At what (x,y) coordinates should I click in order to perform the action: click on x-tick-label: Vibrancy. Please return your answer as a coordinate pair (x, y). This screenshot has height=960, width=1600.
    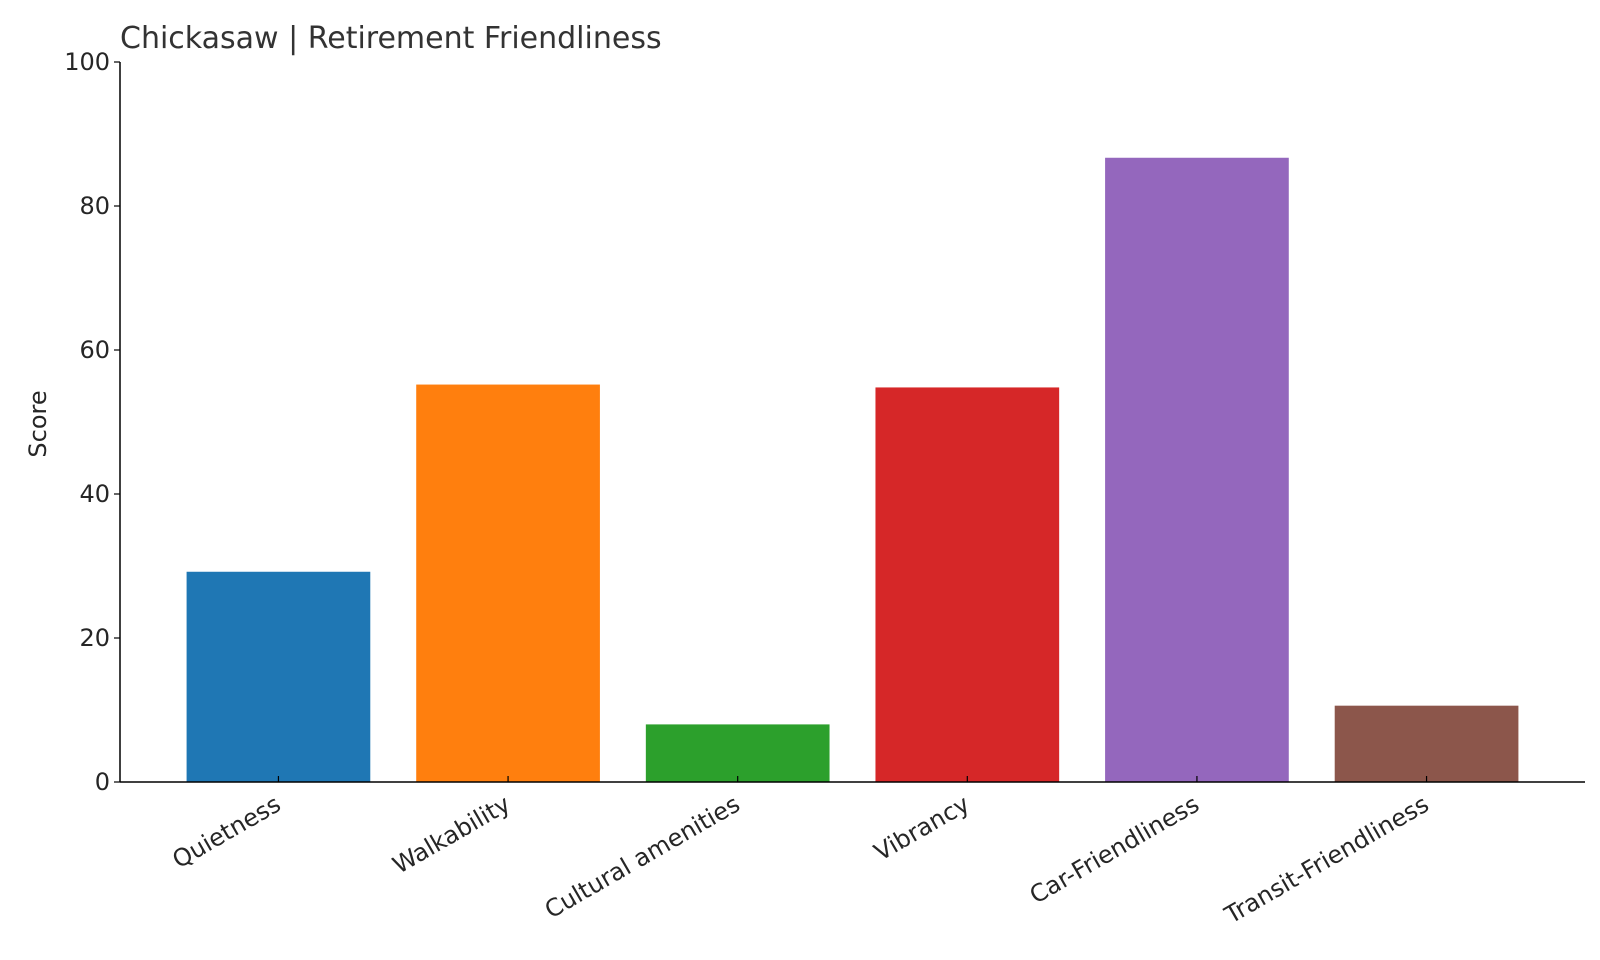
    Looking at the image, I should click on (921, 828).